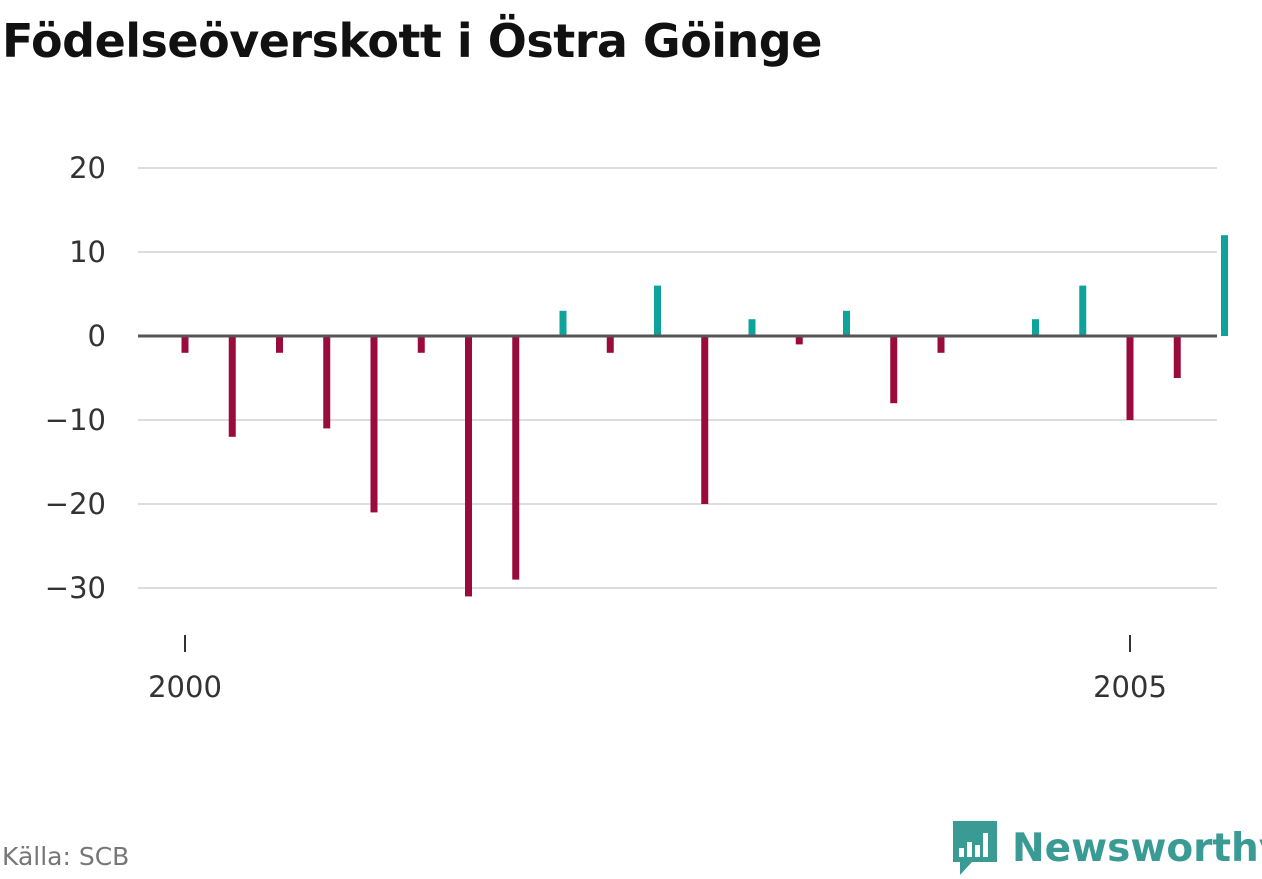  What do you see at coordinates (66, 856) in the screenshot?
I see `source-label: Källa: SCB` at bounding box center [66, 856].